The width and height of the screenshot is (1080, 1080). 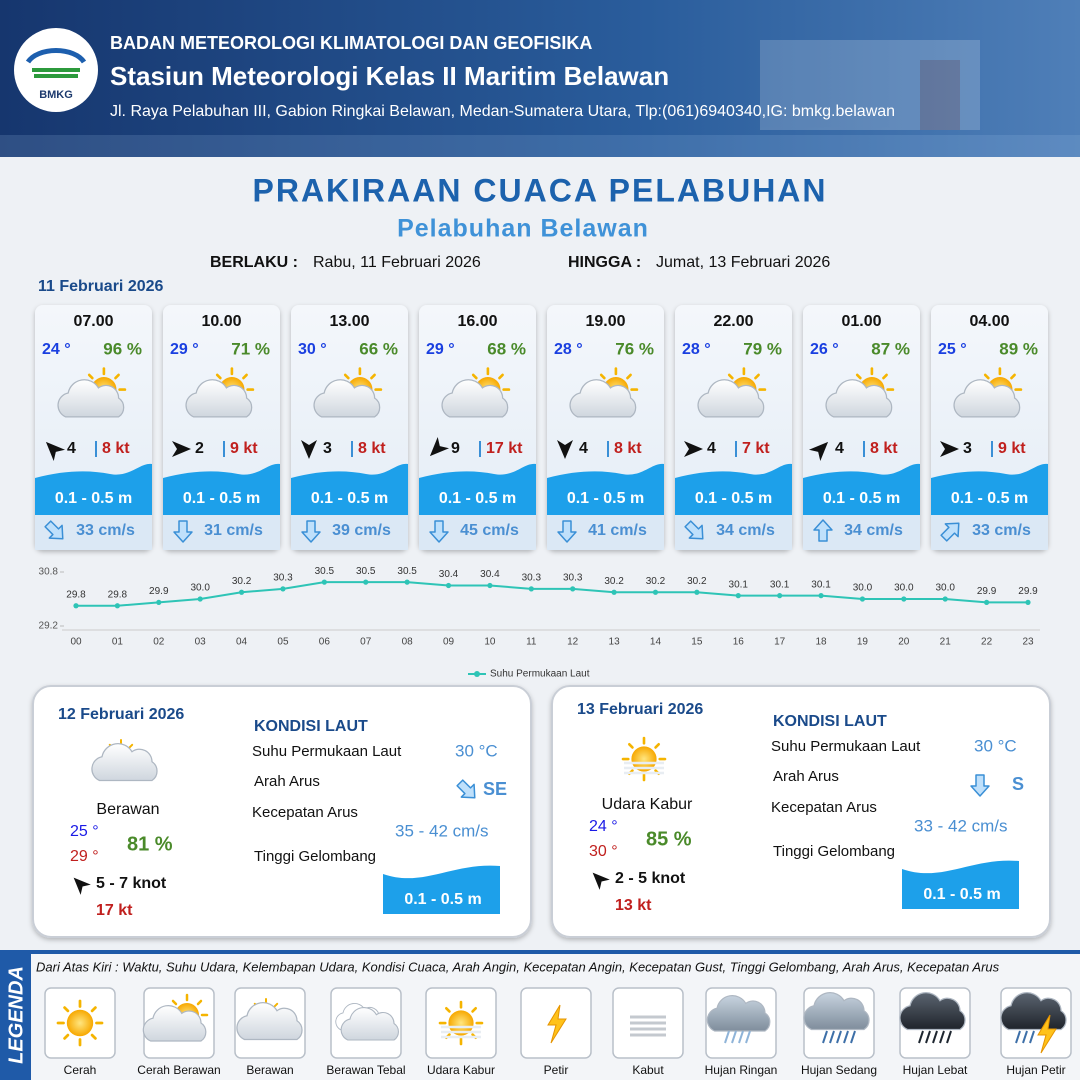 What do you see at coordinates (873, 530) in the screenshot?
I see `current-speed: 34 cm/s` at bounding box center [873, 530].